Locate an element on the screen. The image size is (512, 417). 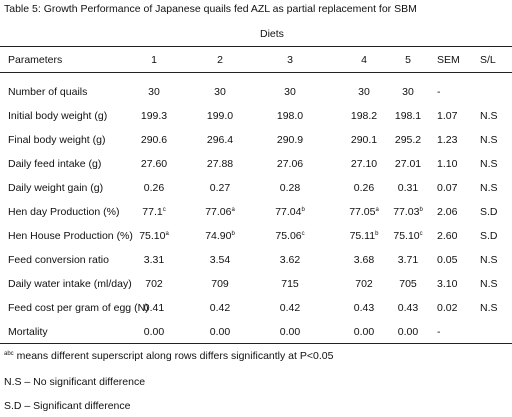
diet-4-value-text: 0.26 is located at coordinates (364, 188).